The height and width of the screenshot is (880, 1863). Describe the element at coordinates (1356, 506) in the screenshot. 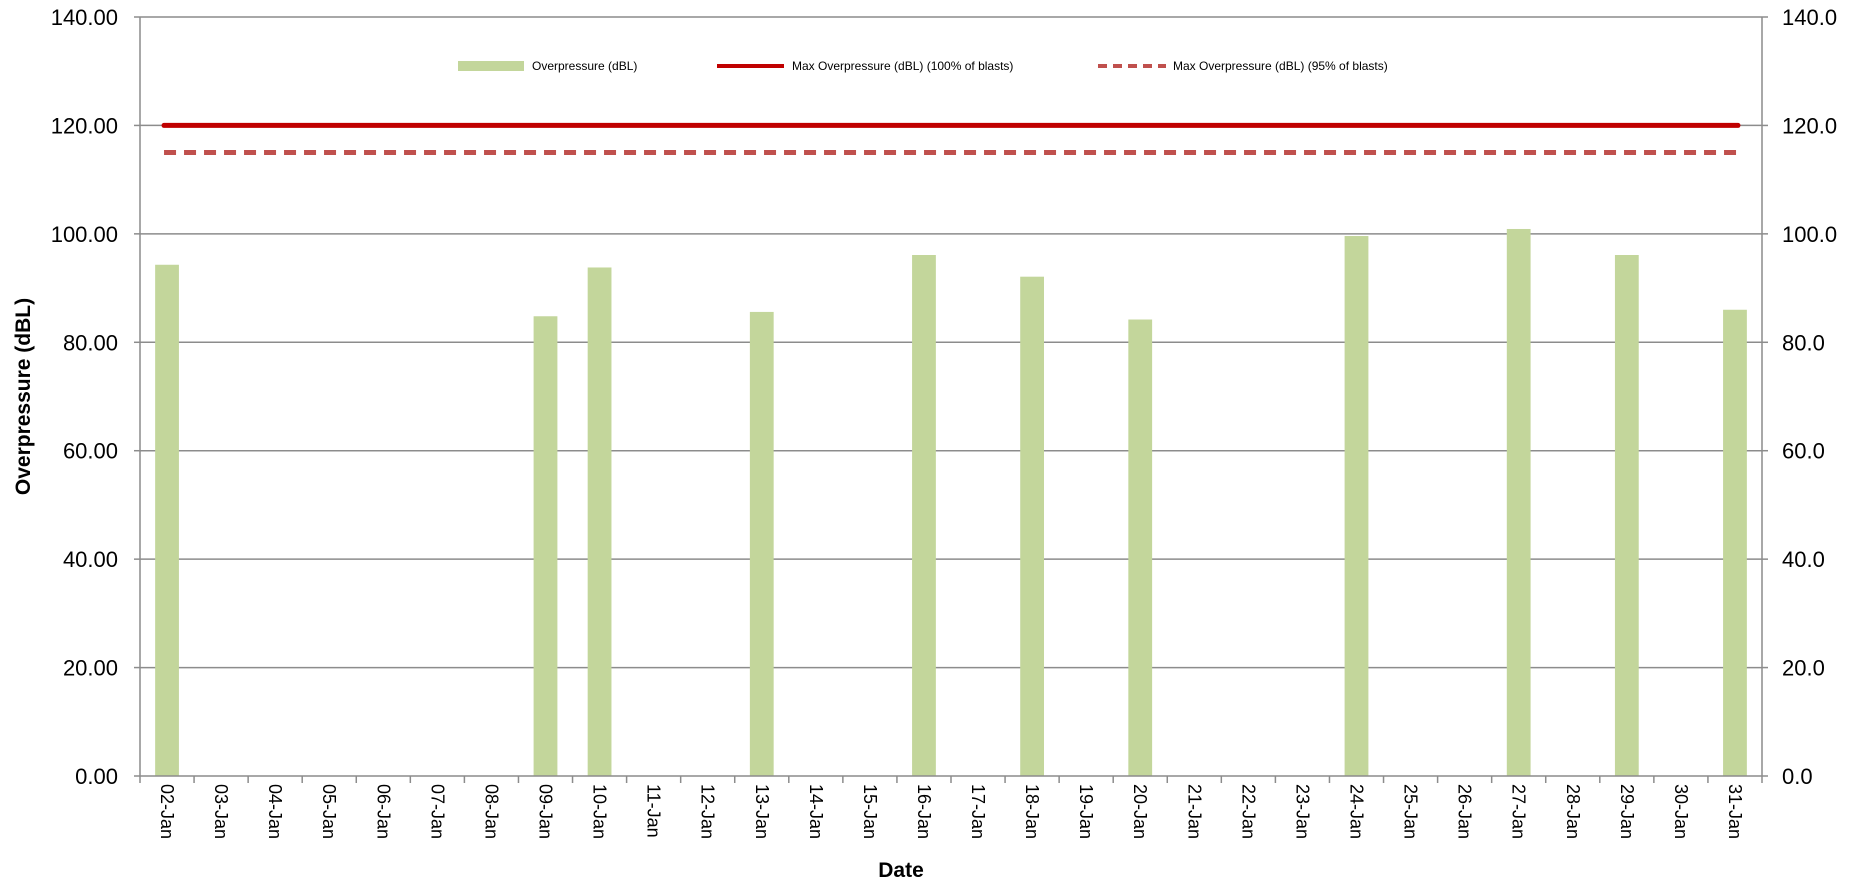

I see `bar-24-Jan` at that location.